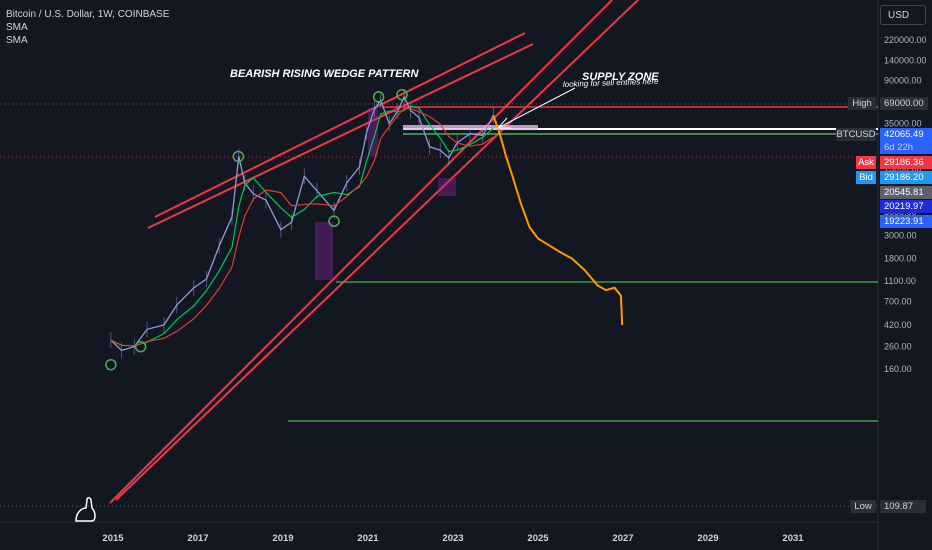  What do you see at coordinates (898, 302) in the screenshot?
I see `price-tick-label: 700.00` at bounding box center [898, 302].